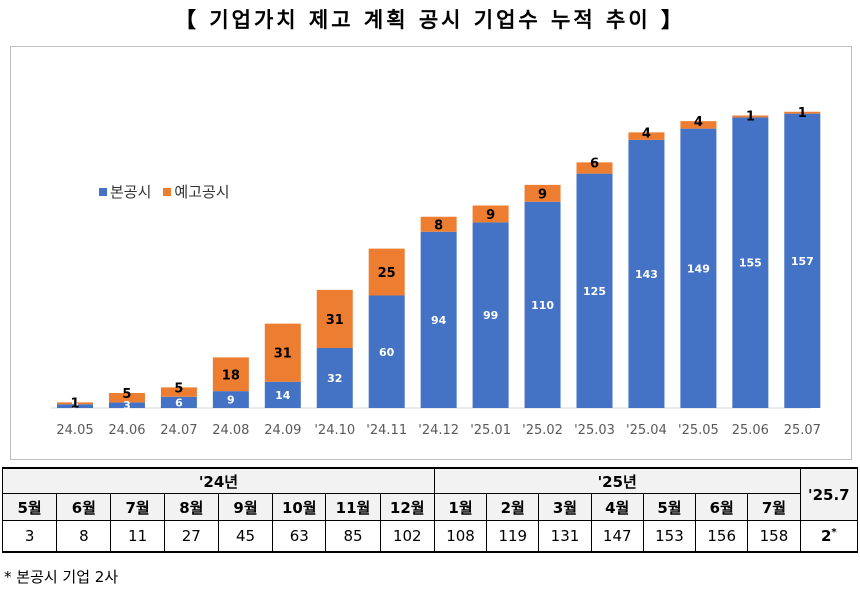  Describe the element at coordinates (698, 430) in the screenshot. I see `x-tick-label: '25.05` at that location.